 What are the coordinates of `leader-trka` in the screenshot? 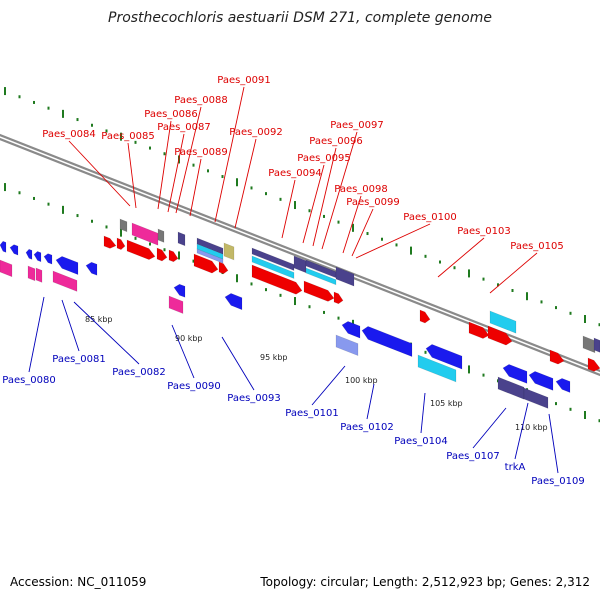 It's located at (521, 431).